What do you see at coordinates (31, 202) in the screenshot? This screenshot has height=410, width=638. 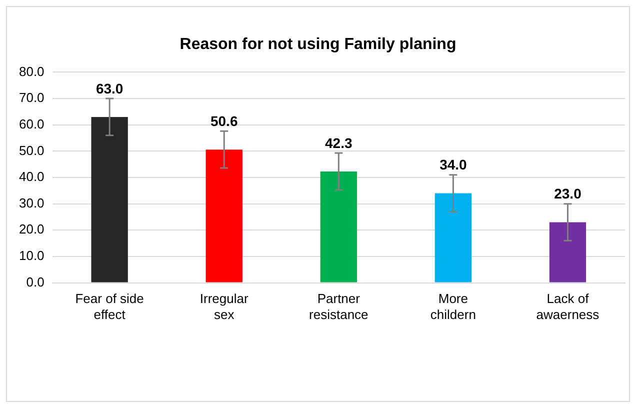 I see `y-tick-label: 30.0` at bounding box center [31, 202].